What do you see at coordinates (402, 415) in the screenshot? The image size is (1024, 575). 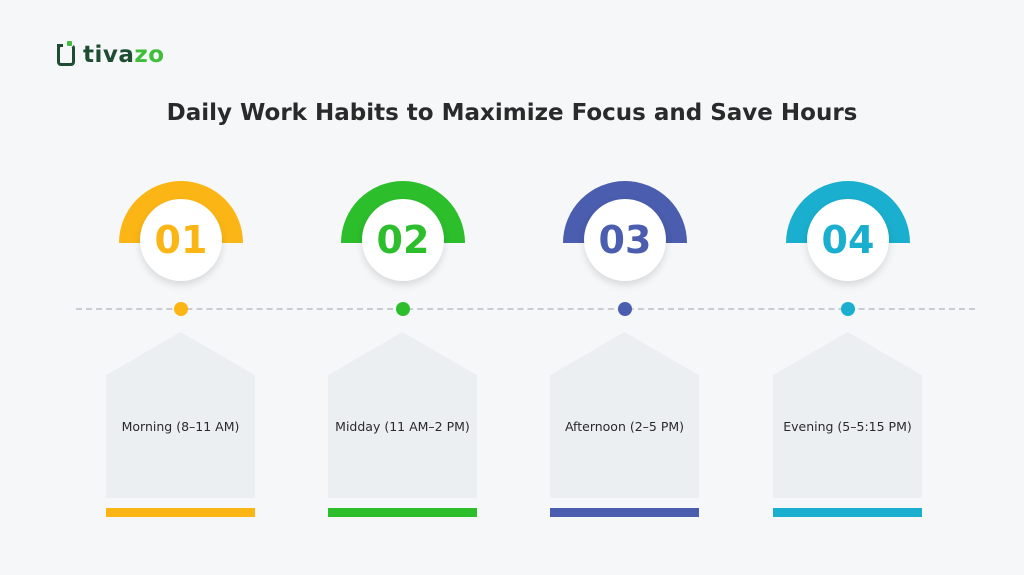 I see `step-card: Midday (11 AM–2 PM)` at bounding box center [402, 415].